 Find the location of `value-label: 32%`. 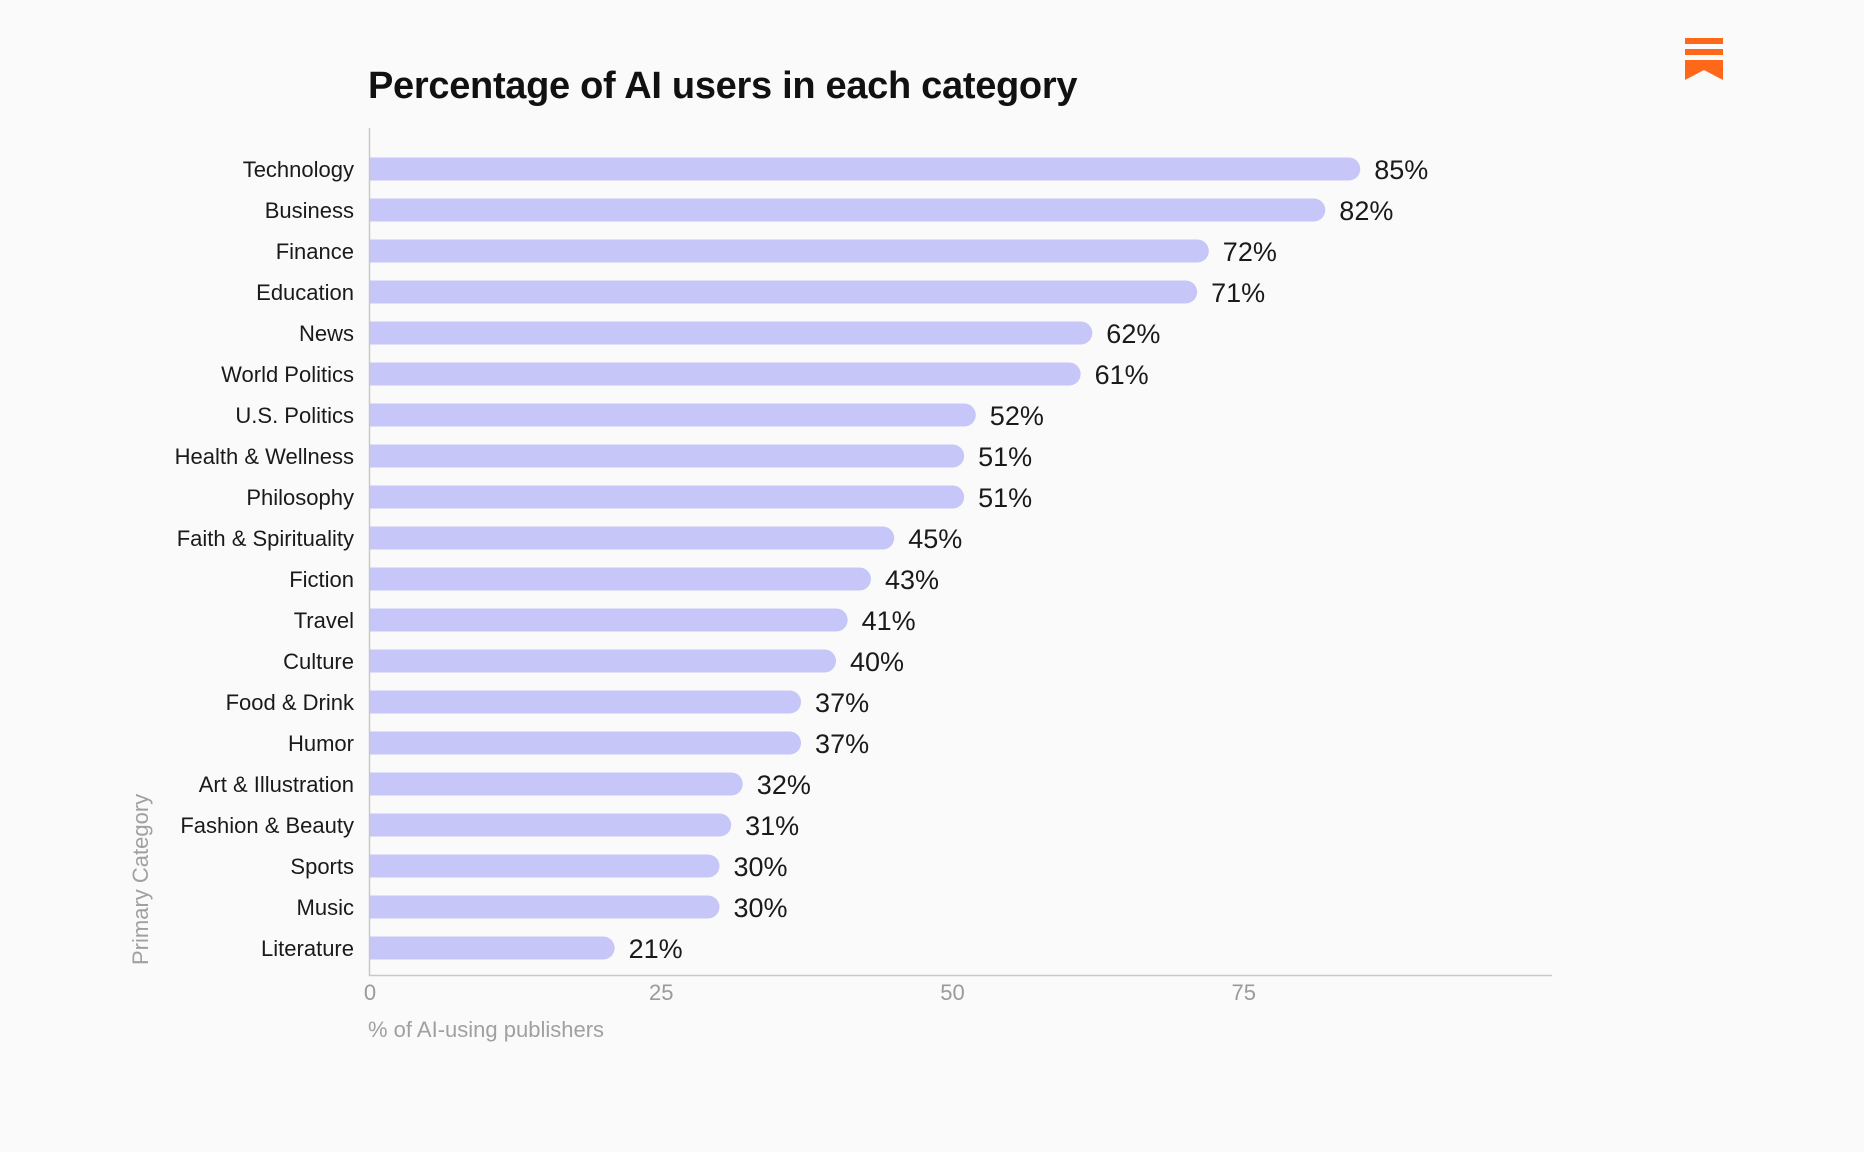

value-label: 32% is located at coordinates (784, 785).